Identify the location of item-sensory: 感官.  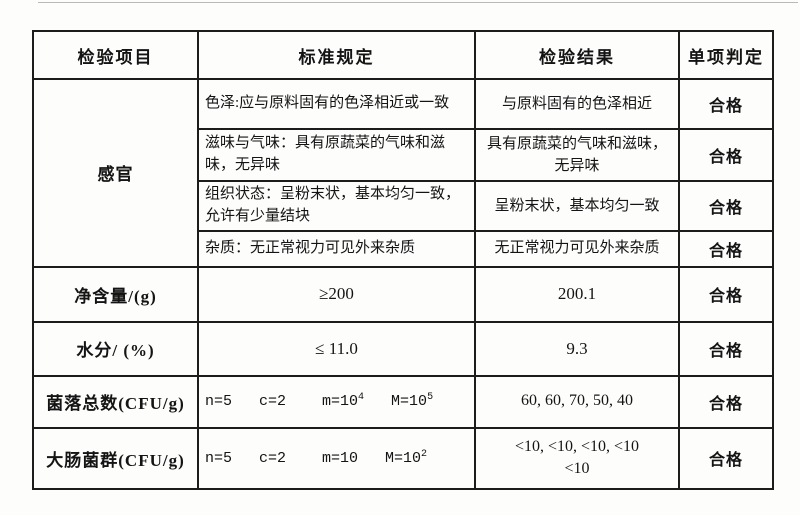
(115, 173).